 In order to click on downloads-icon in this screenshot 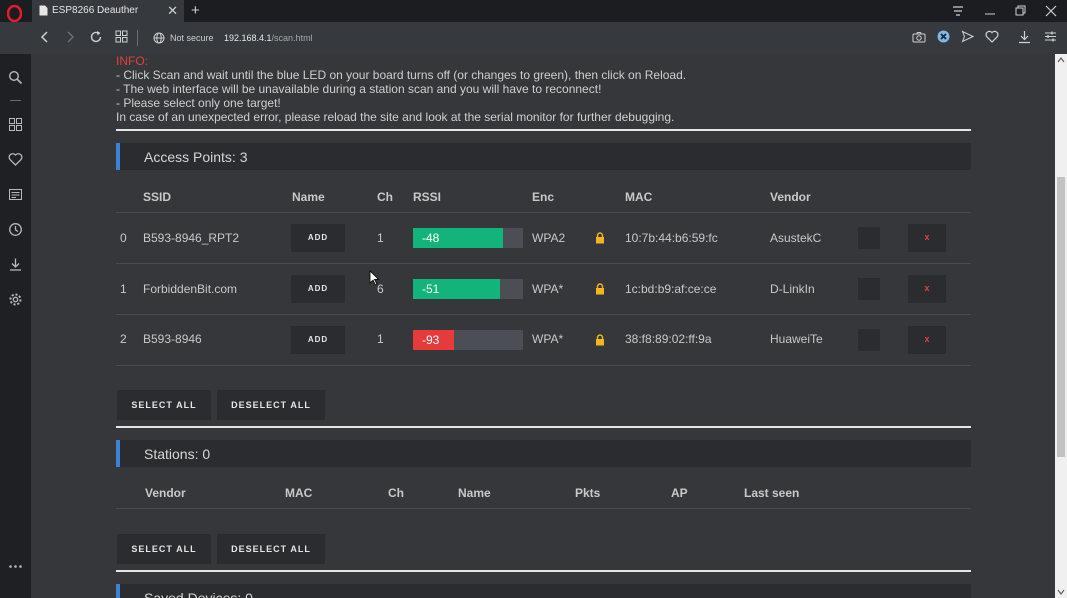, I will do `click(15, 264)`.